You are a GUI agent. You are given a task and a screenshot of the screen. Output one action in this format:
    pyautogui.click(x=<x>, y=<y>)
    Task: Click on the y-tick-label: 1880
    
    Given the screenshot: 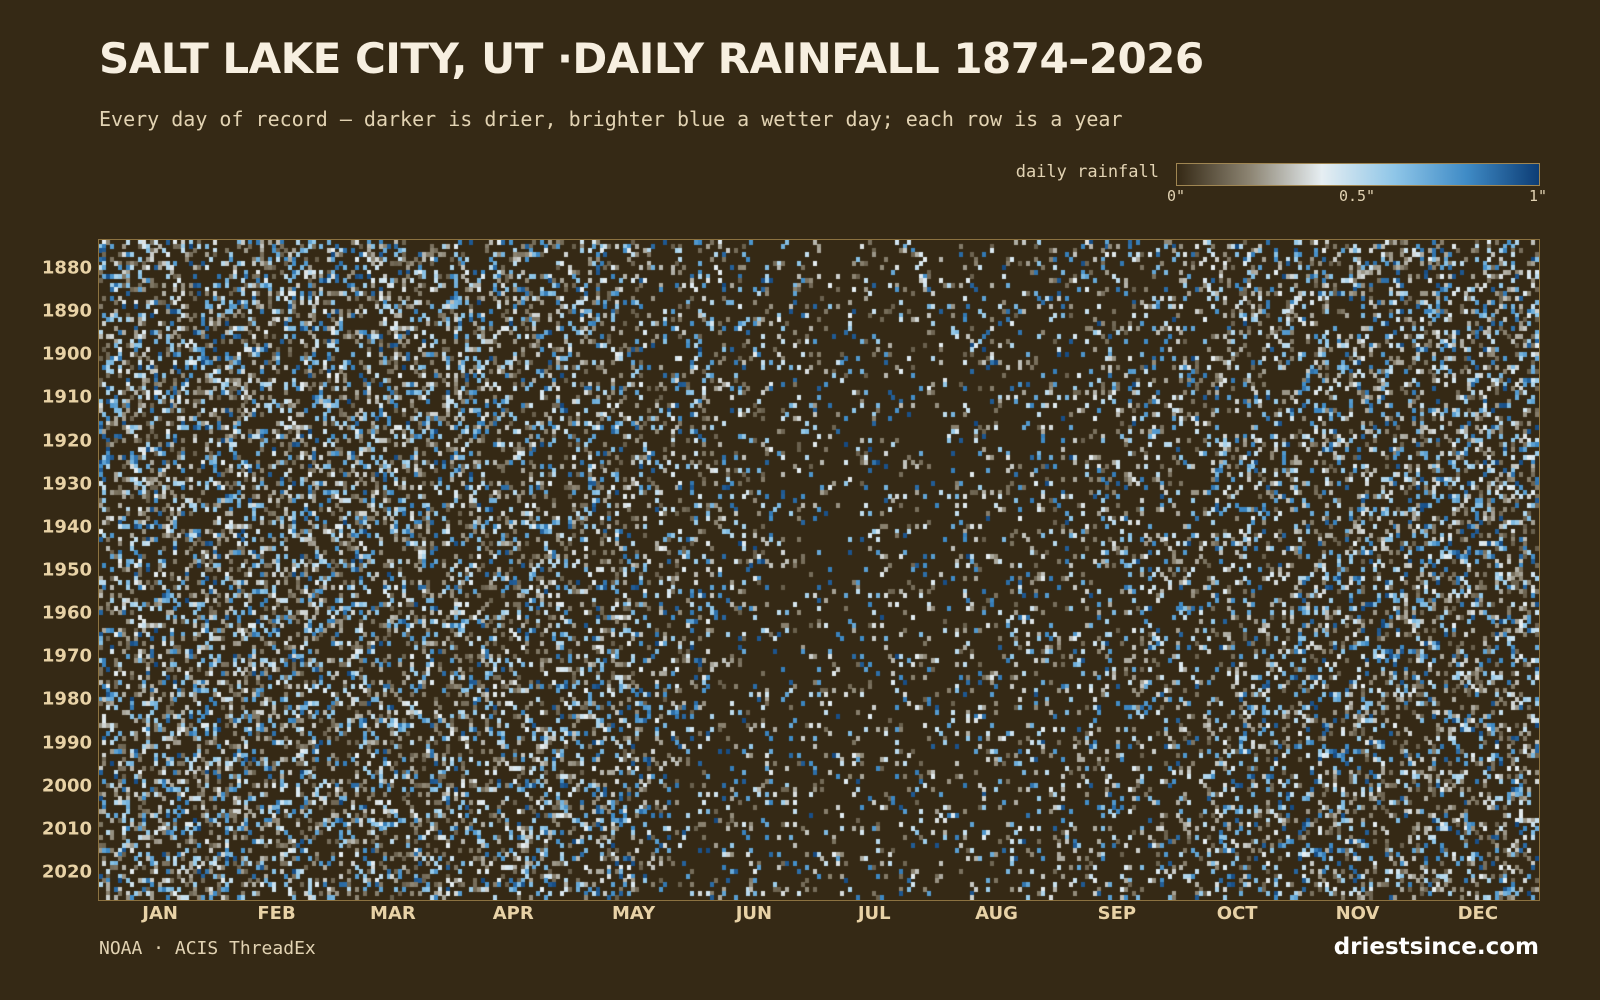 What is the action you would take?
    pyautogui.click(x=66, y=268)
    